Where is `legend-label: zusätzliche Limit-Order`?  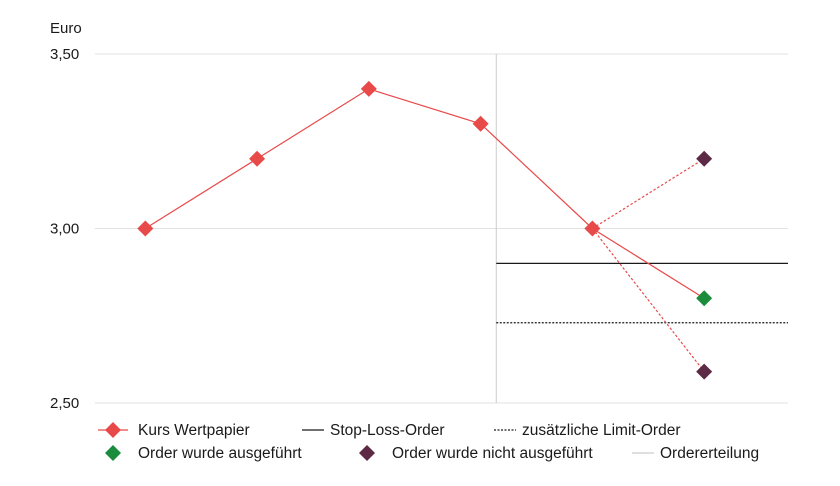 legend-label: zusätzliche Limit-Order is located at coordinates (601, 430).